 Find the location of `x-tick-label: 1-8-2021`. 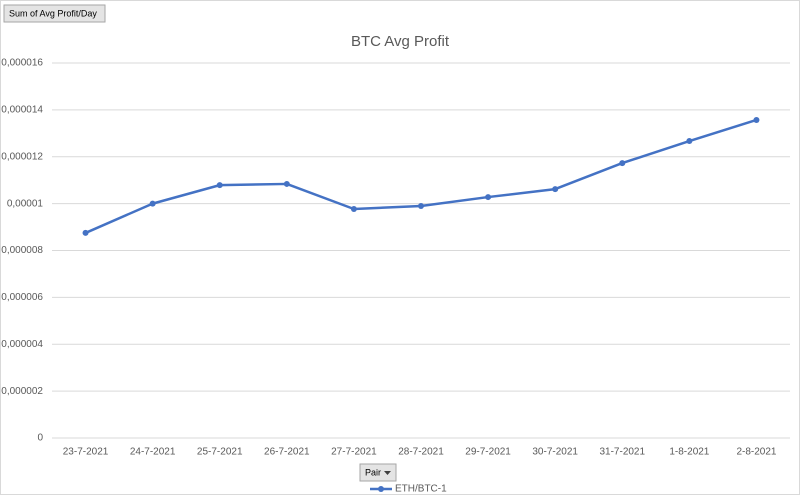

x-tick-label: 1-8-2021 is located at coordinates (689, 452).